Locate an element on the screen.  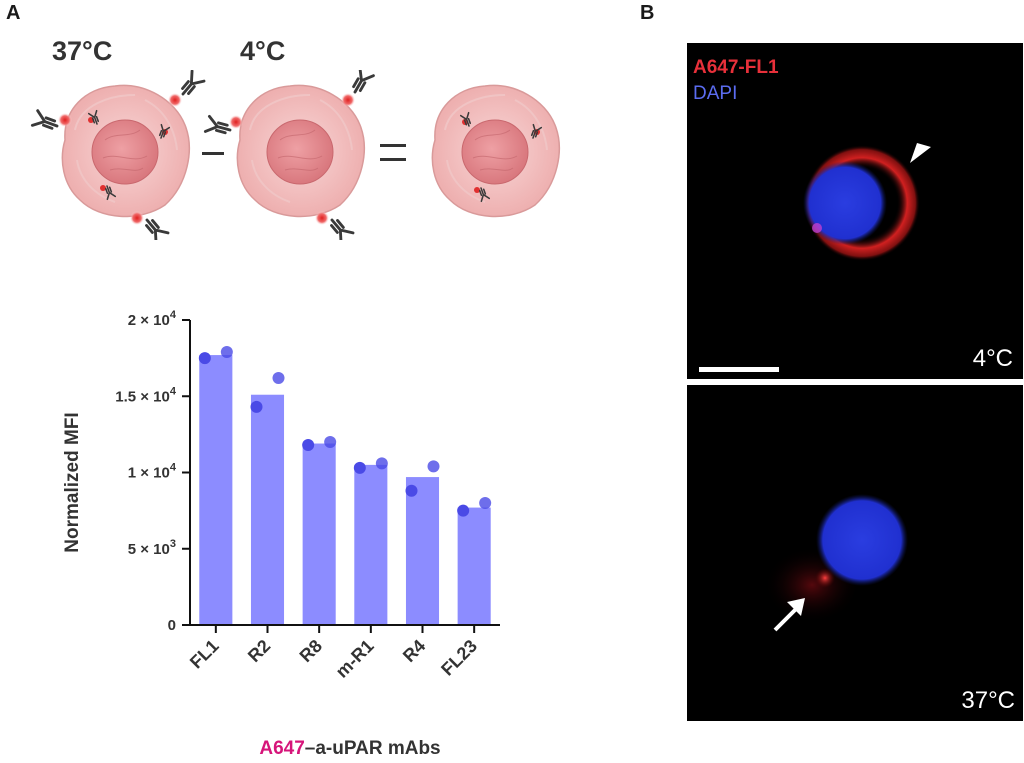
micrograph-37c: 37°C is located at coordinates (855, 553).